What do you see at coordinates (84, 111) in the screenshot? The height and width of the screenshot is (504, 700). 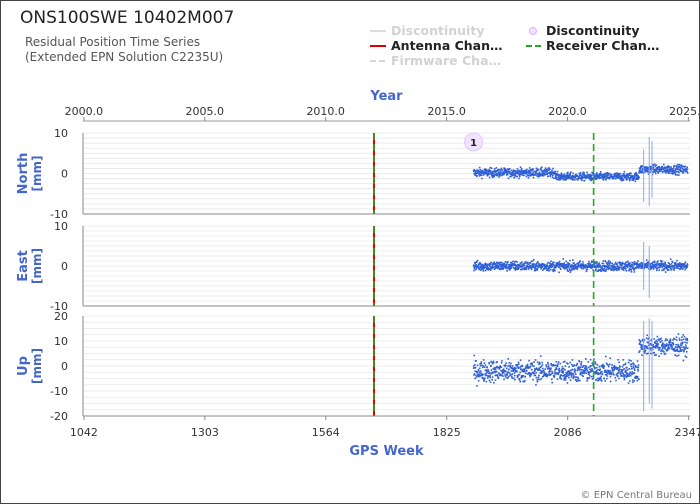 I see `top-axis-tick-label: 2000.0` at bounding box center [84, 111].